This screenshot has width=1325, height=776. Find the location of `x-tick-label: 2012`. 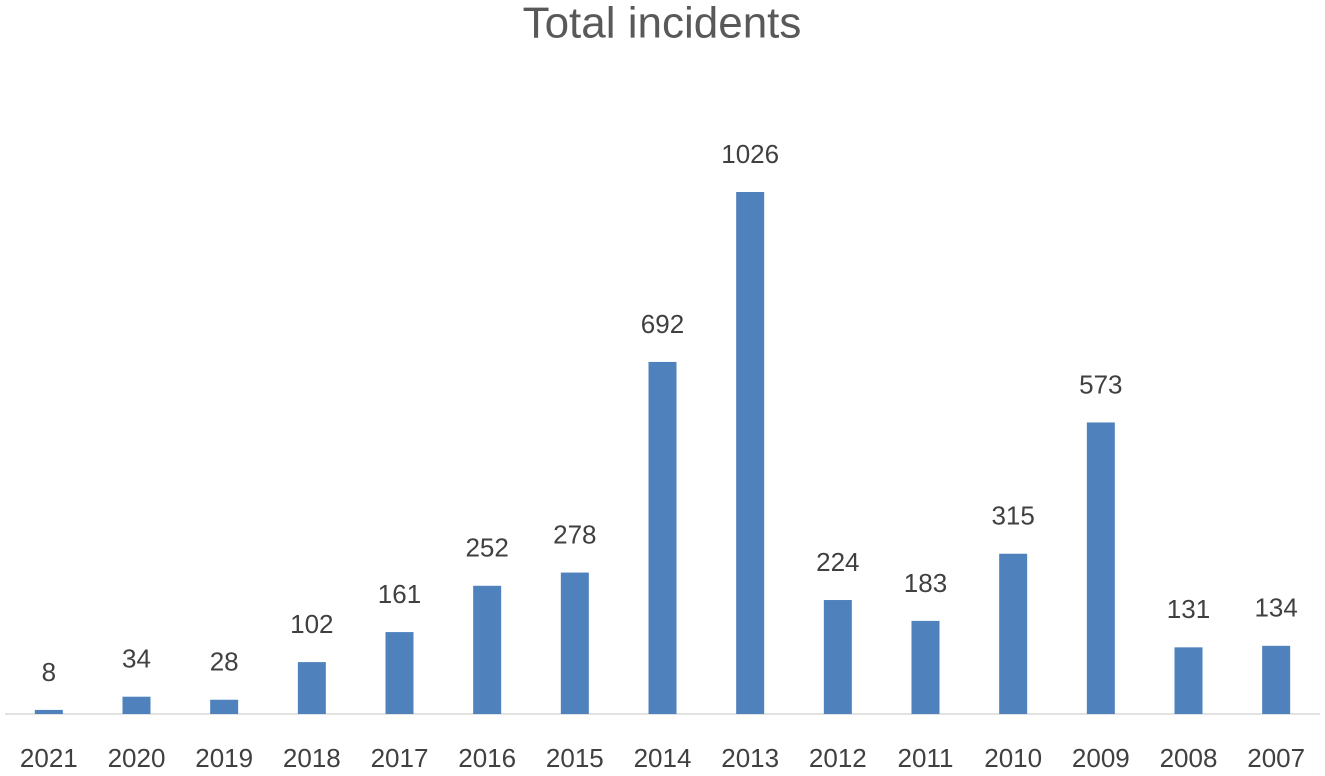

x-tick-label: 2012 is located at coordinates (838, 758).